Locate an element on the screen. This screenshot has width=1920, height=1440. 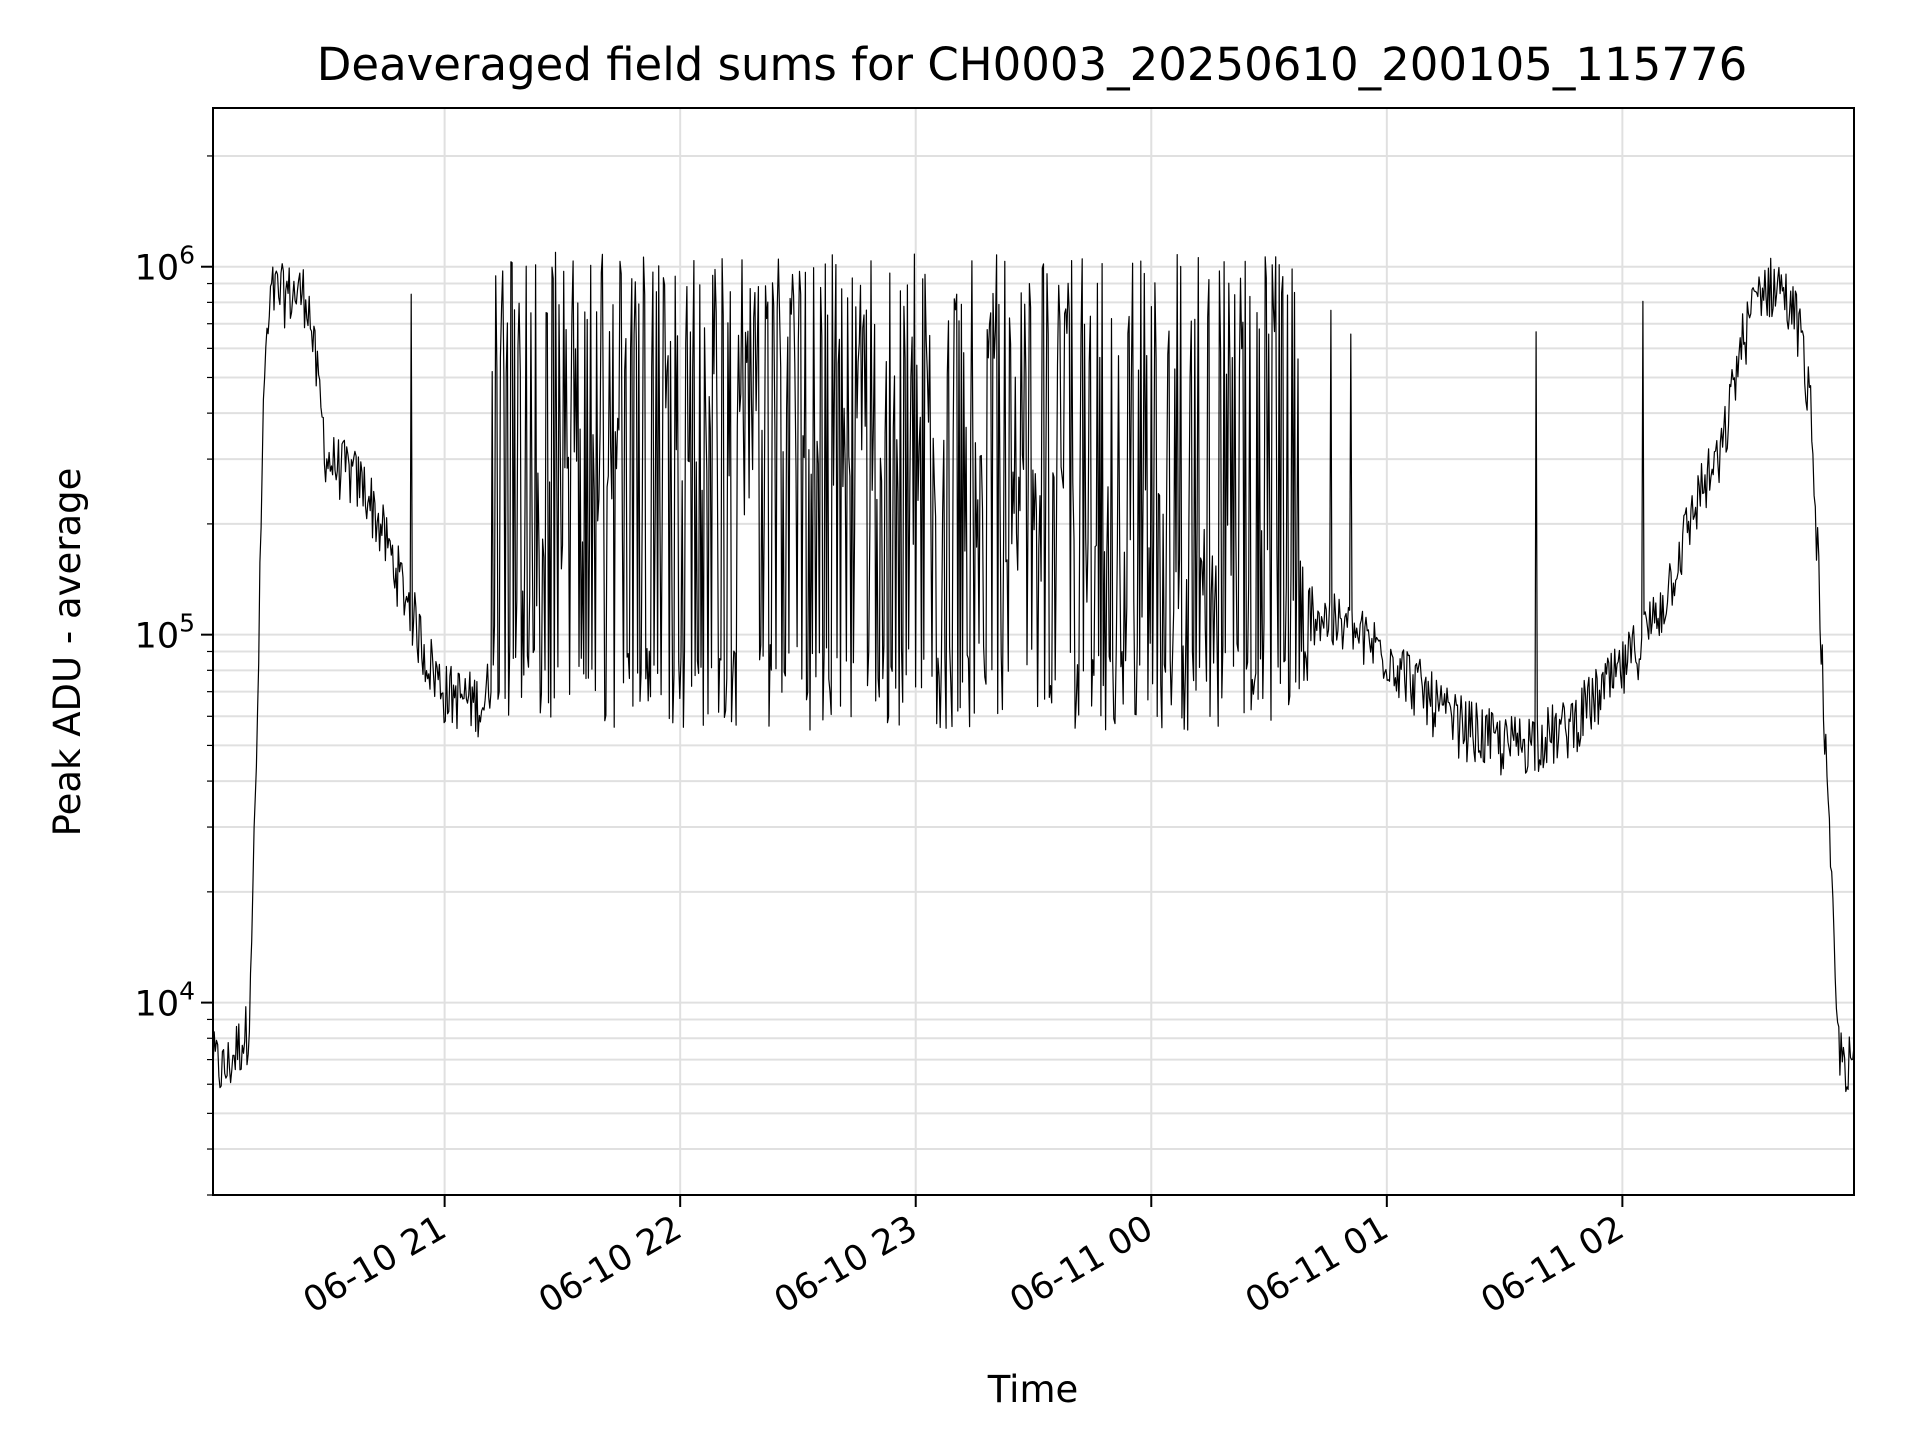
x-tick-label: 06-11 01 is located at coordinates (1317, 1264).